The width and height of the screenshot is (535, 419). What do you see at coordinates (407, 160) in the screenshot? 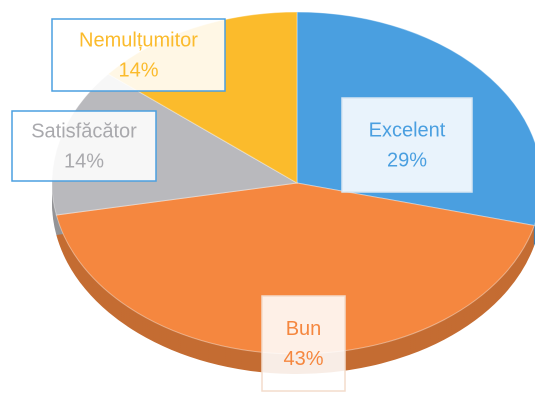
I see `label-value: 29%` at bounding box center [407, 160].